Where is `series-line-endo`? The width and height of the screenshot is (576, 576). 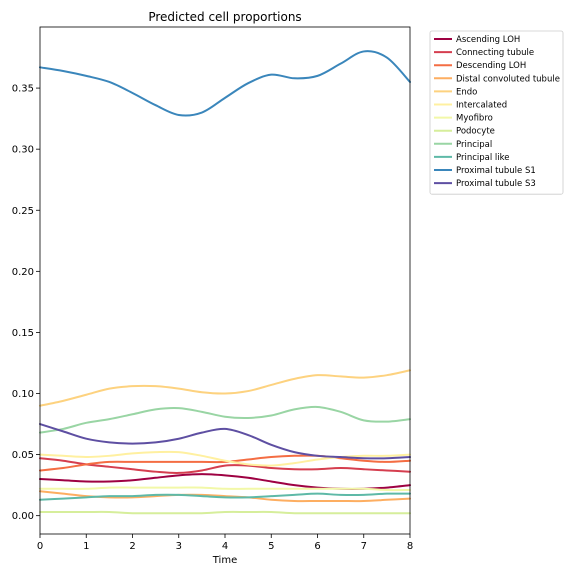 series-line-endo is located at coordinates (225, 388).